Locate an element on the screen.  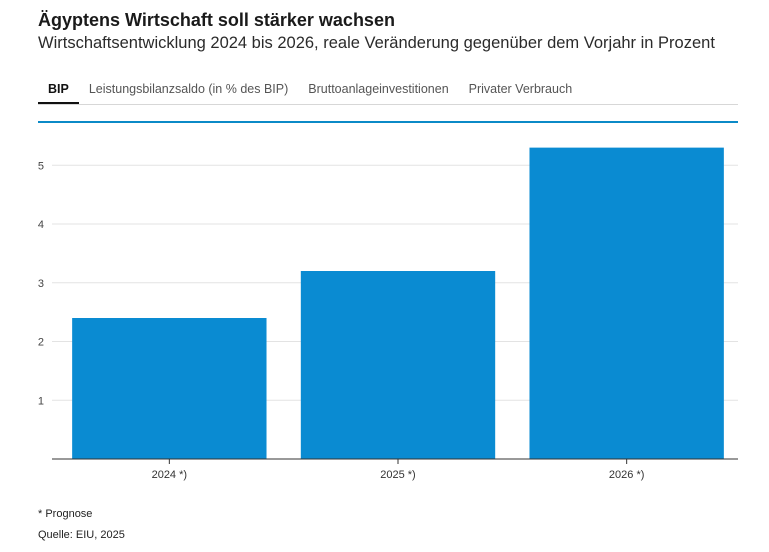
x-tick-label: 2024 *) is located at coordinates (169, 475).